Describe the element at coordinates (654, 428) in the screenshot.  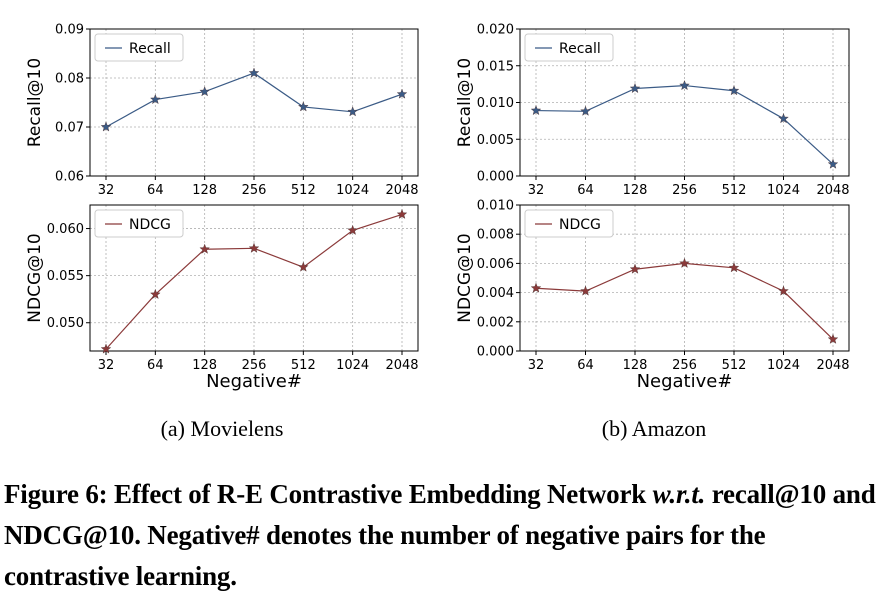
I see `subcaption-b: (b) Amazon` at that location.